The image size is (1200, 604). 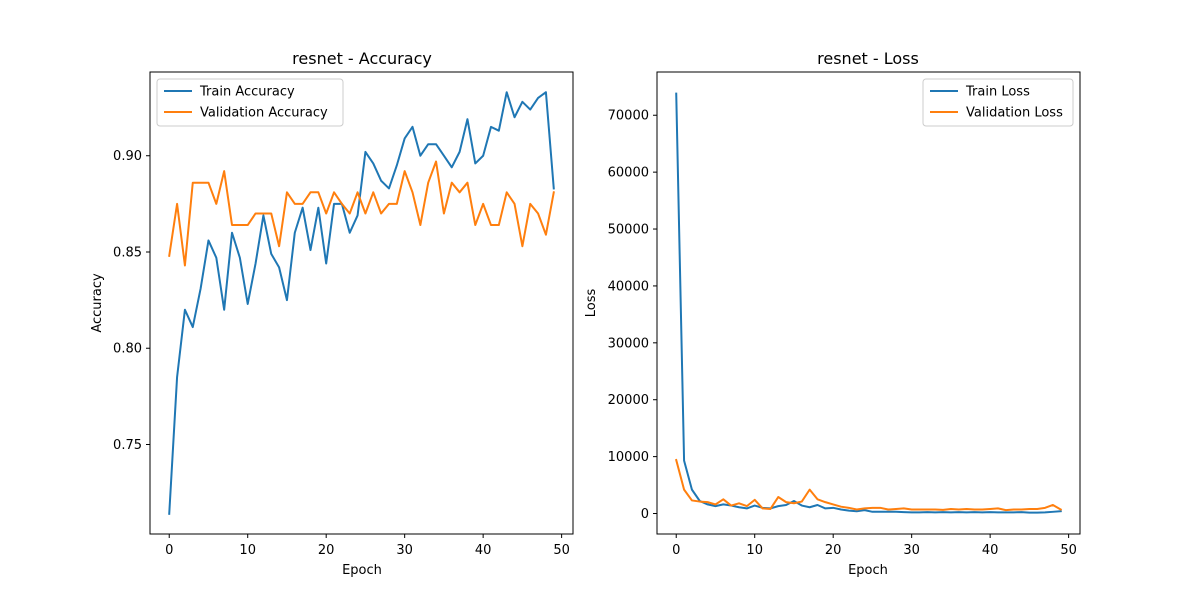 I want to click on accuracy-series-line-validation, so click(x=361, y=213).